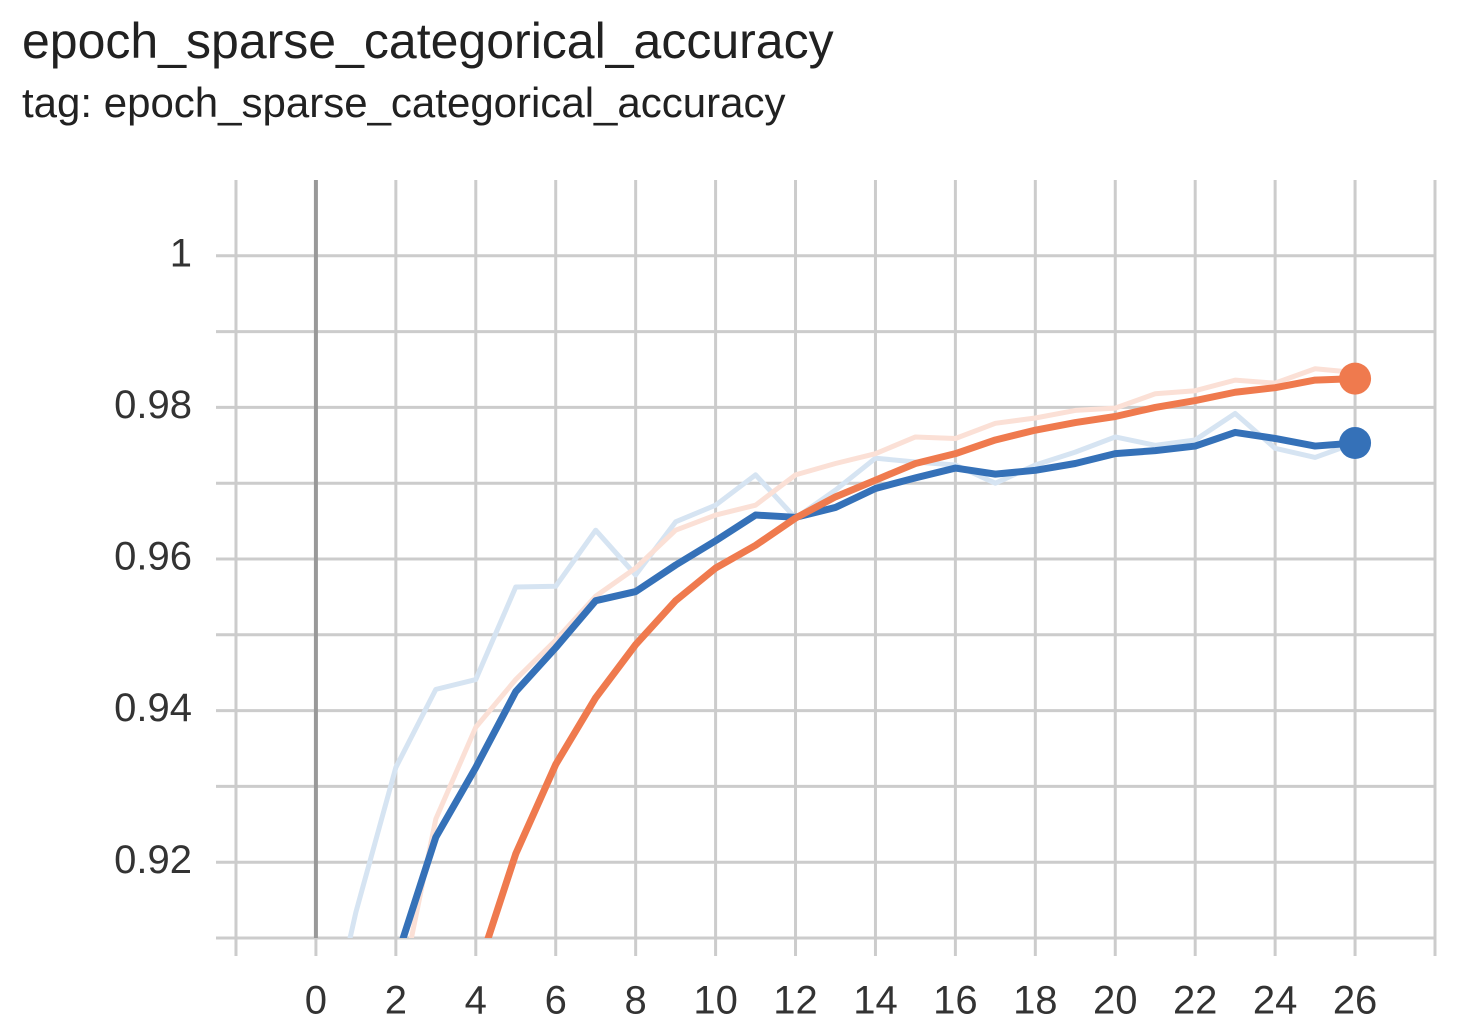 This screenshot has width=1464, height=1036. What do you see at coordinates (1355, 1001) in the screenshot?
I see `x-tick-label: 26` at bounding box center [1355, 1001].